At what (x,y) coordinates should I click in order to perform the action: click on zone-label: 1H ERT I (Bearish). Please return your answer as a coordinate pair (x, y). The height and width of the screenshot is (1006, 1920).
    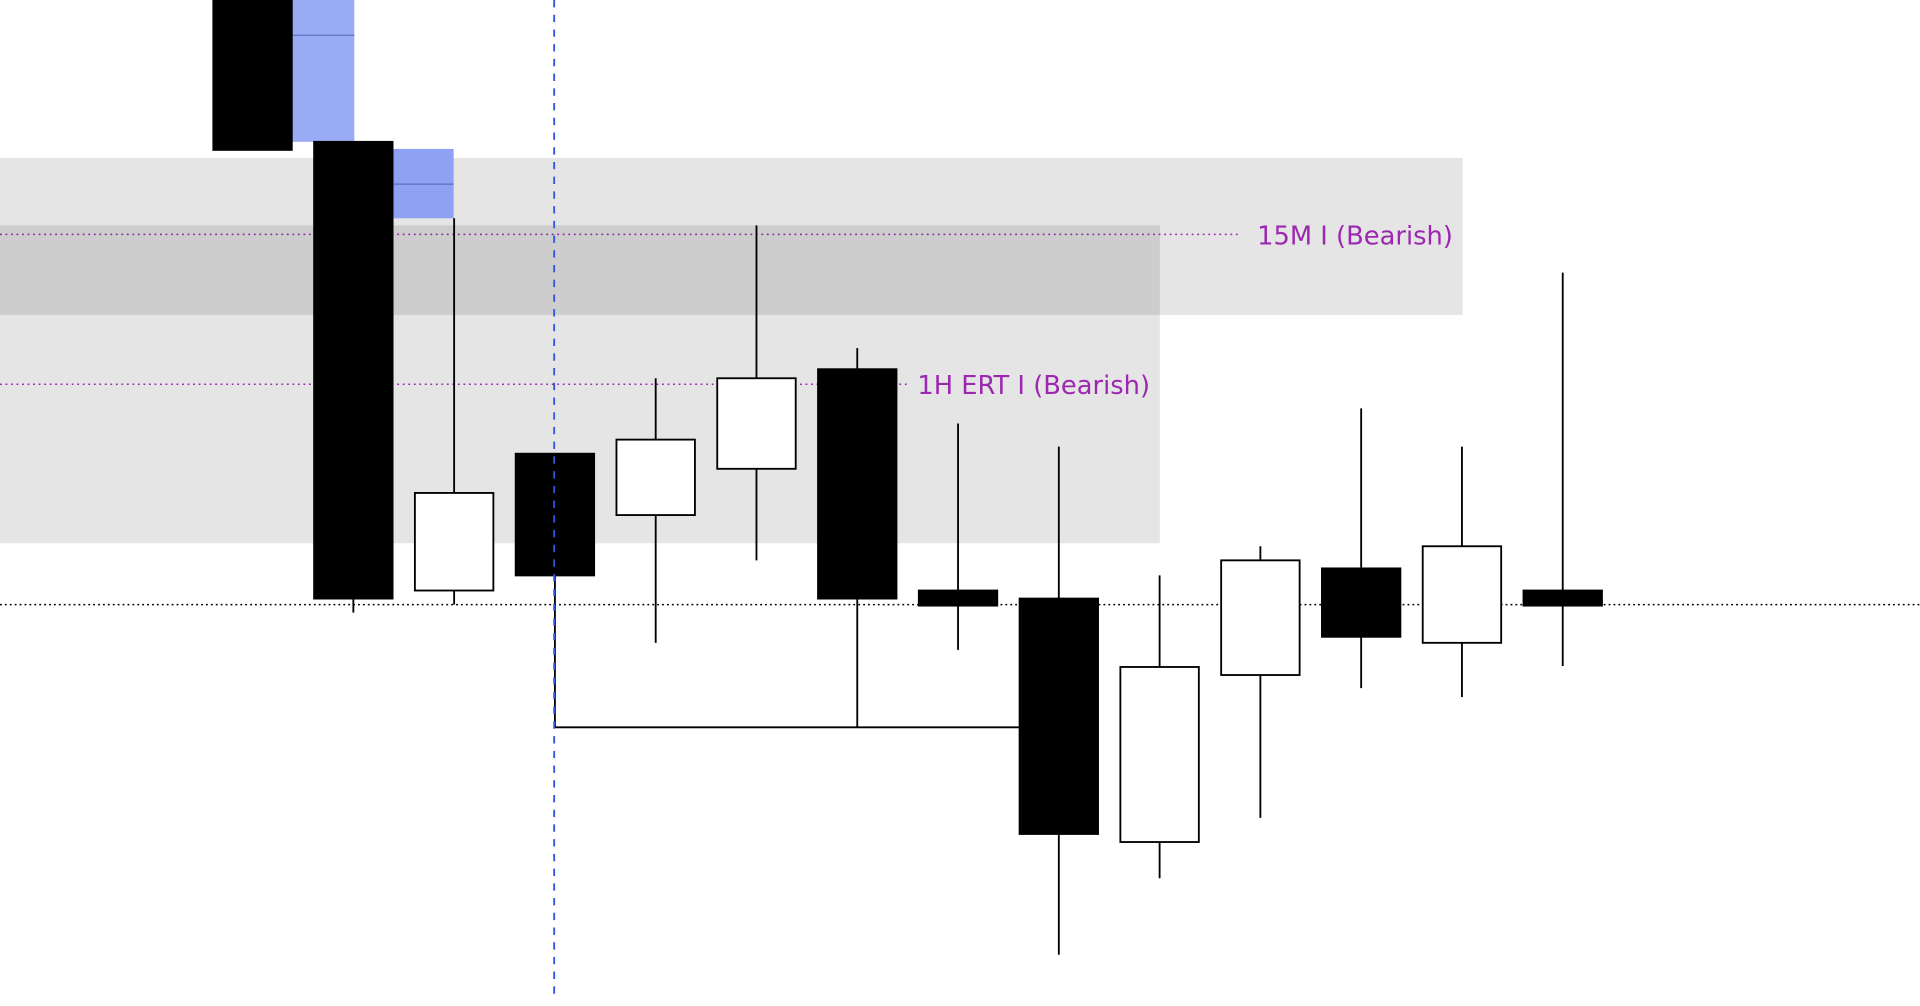
    Looking at the image, I should click on (1033, 386).